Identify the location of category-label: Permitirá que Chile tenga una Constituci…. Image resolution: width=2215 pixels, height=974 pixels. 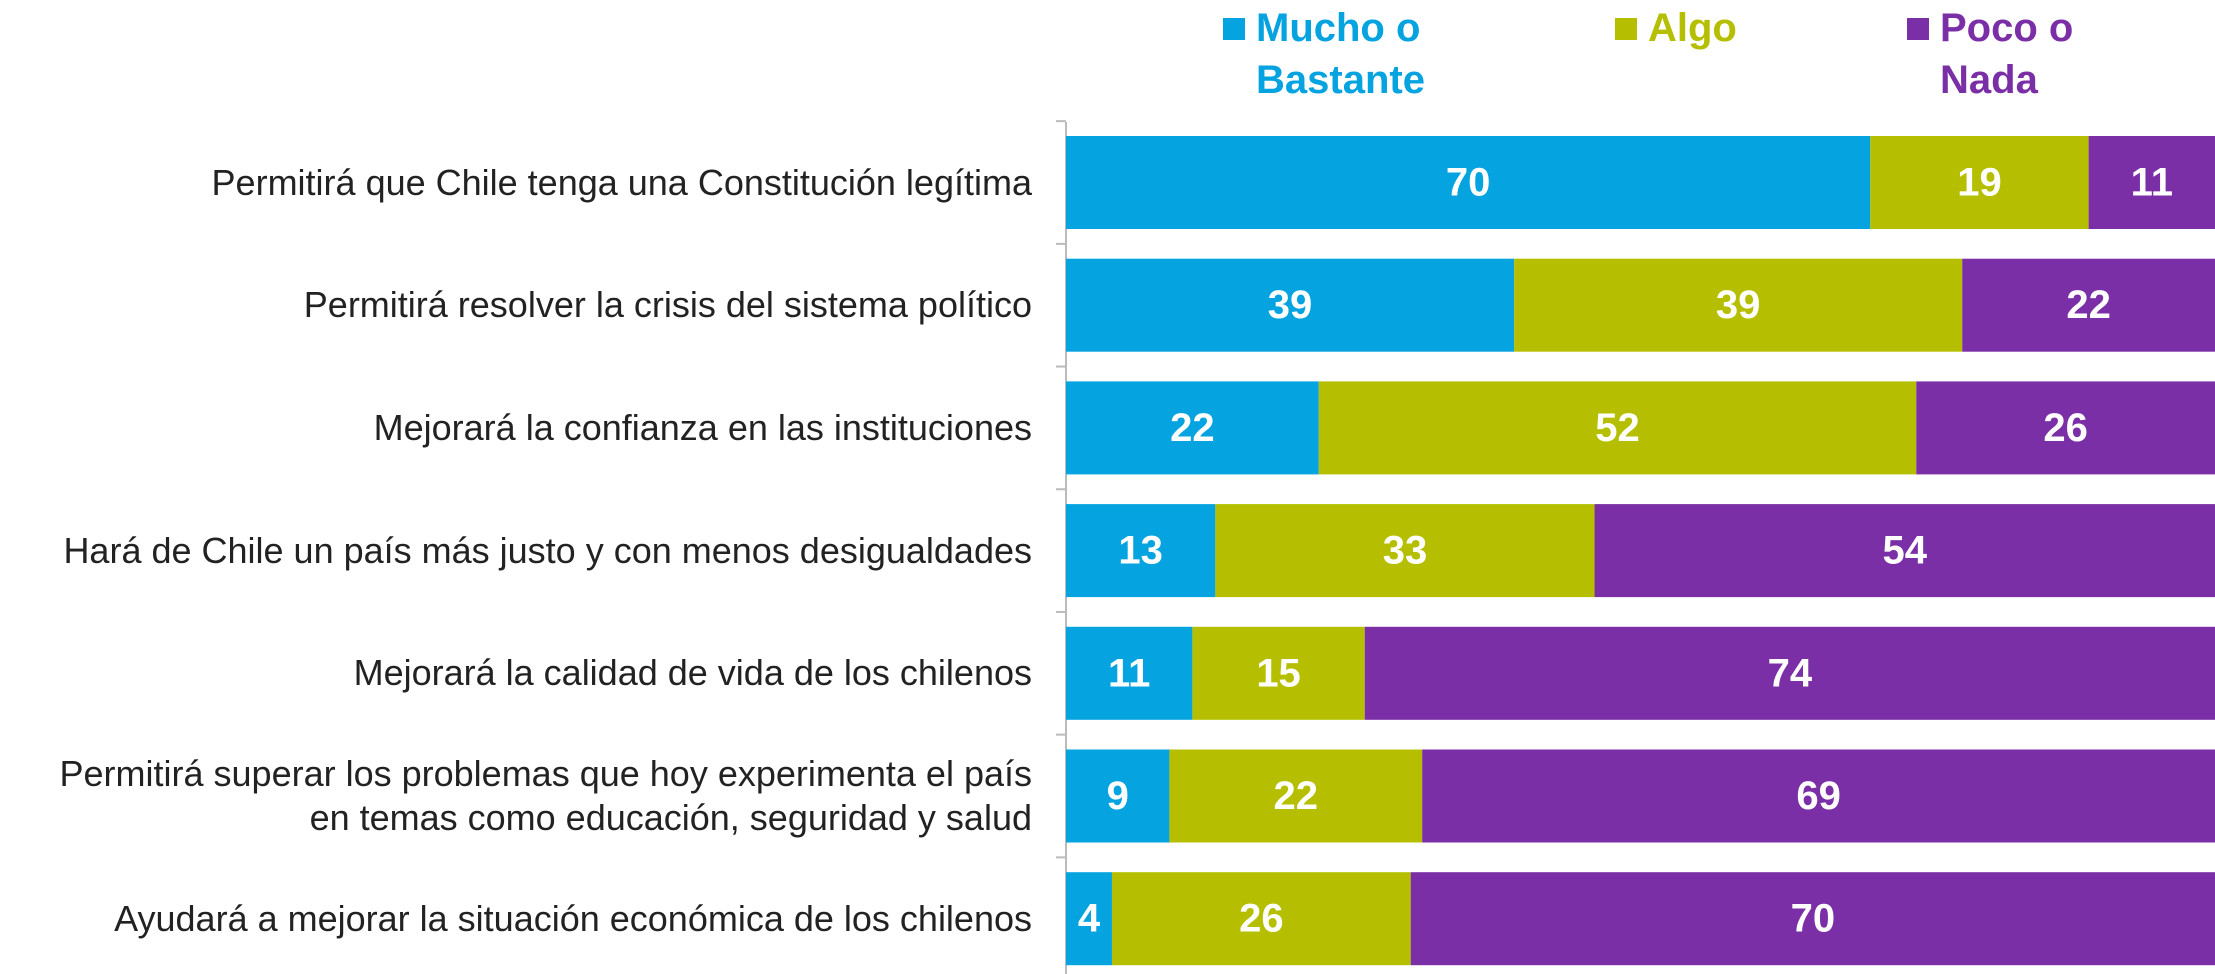
(621, 182).